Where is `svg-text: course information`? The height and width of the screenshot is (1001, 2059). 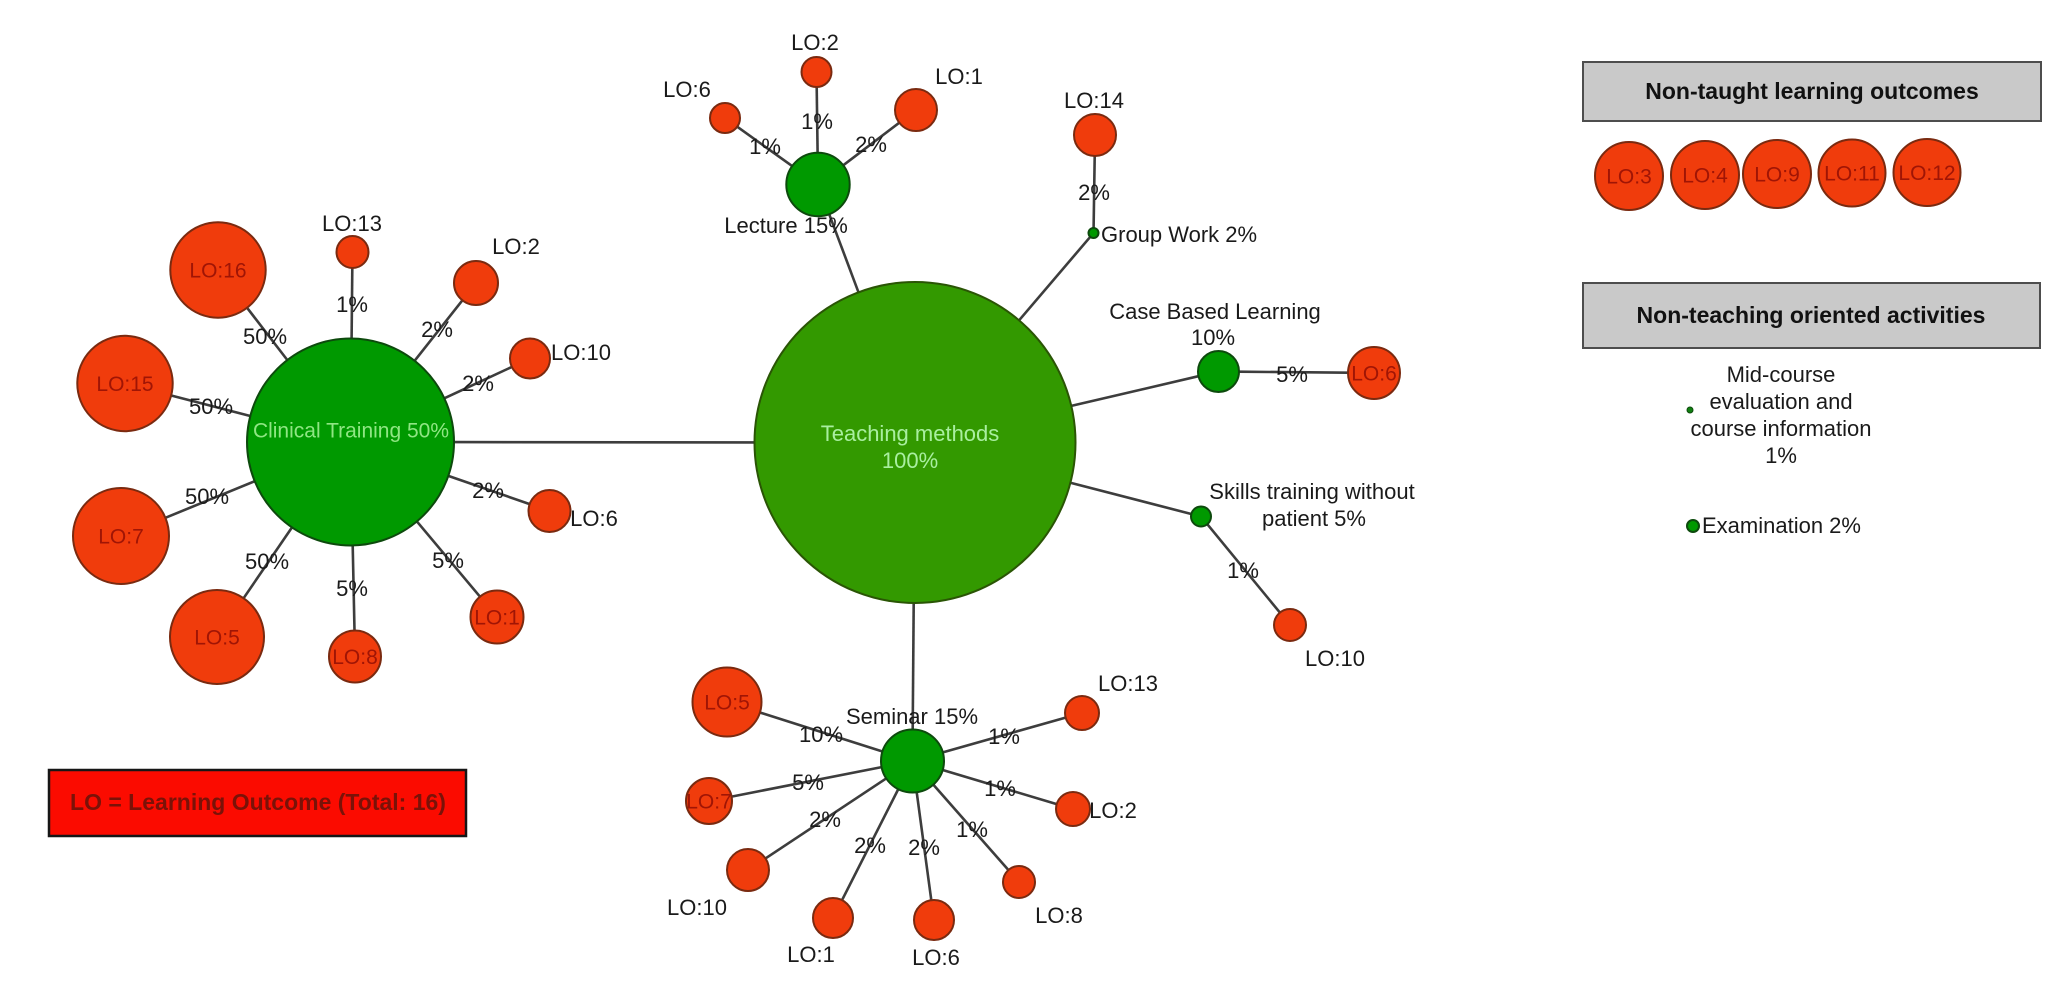
svg-text: course information is located at coordinates (1781, 428).